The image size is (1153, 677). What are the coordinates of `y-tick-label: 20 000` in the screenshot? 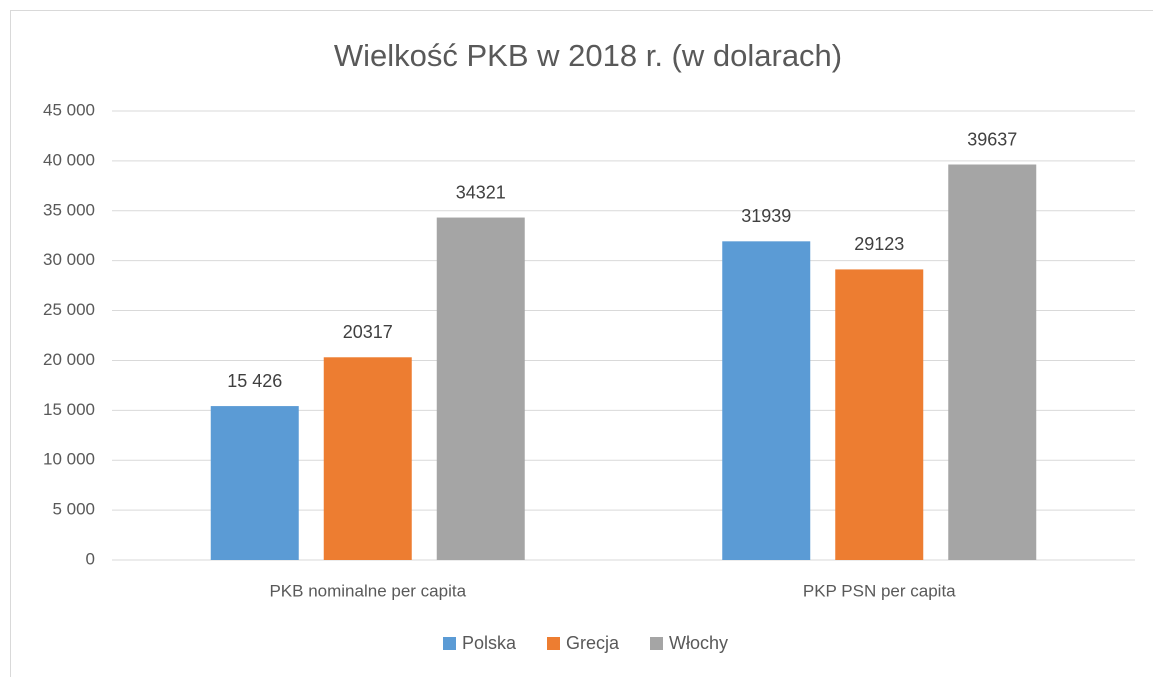 It's located at (69, 359).